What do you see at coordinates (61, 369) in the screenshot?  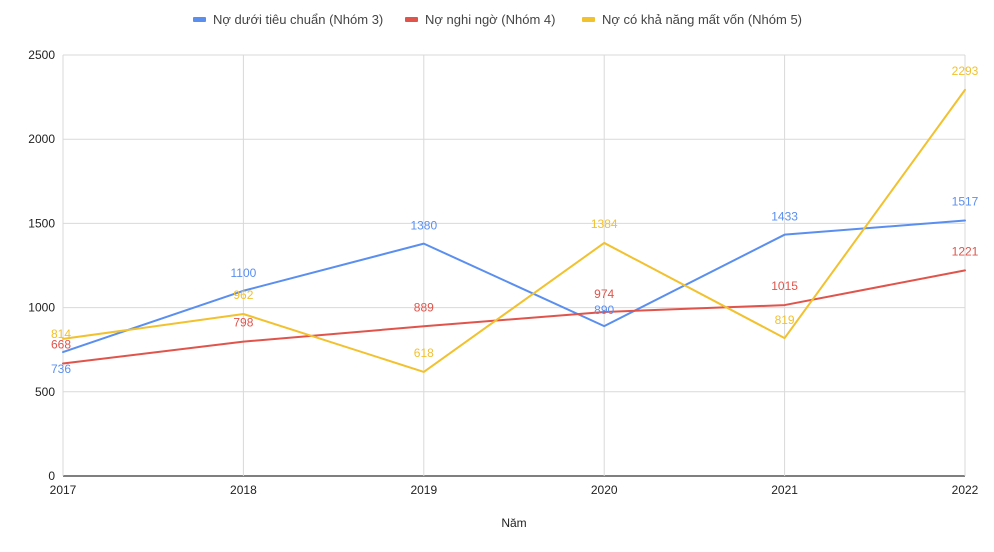 I see `data-label: 736` at bounding box center [61, 369].